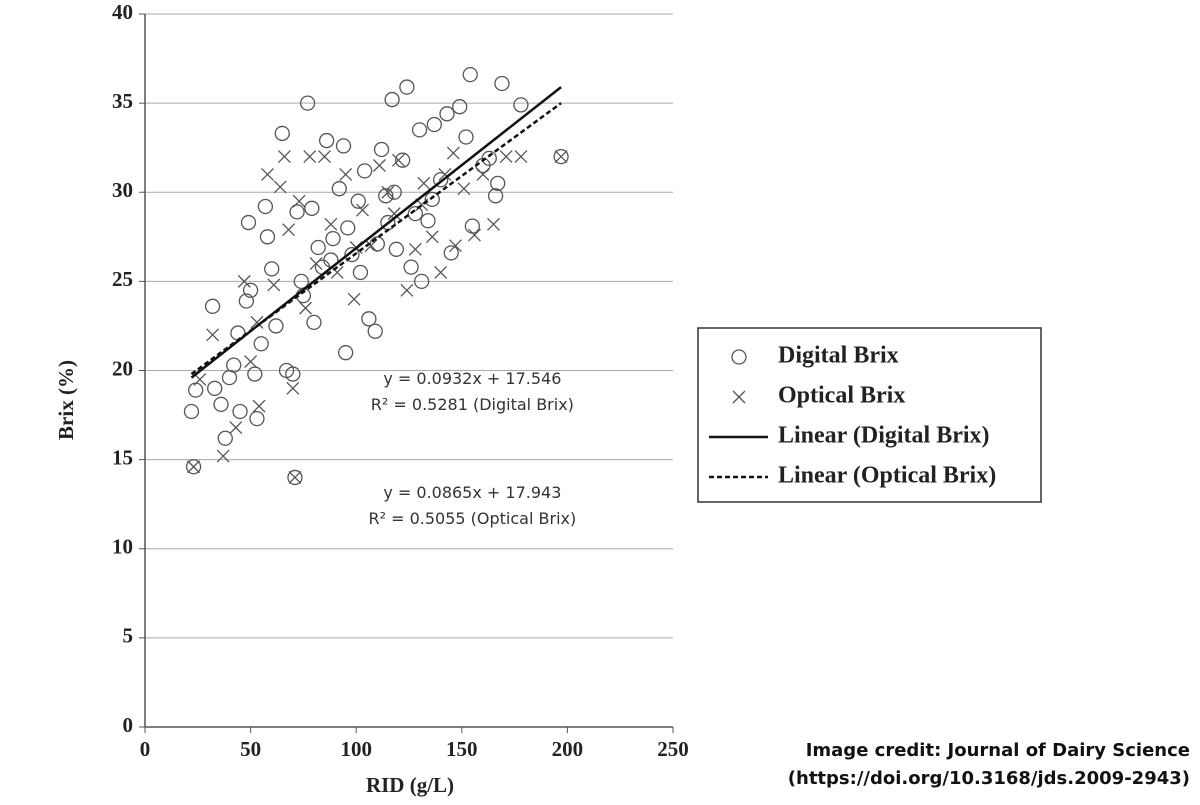 The image size is (1200, 805). What do you see at coordinates (356, 749) in the screenshot?
I see `x-tick-label: 100` at bounding box center [356, 749].